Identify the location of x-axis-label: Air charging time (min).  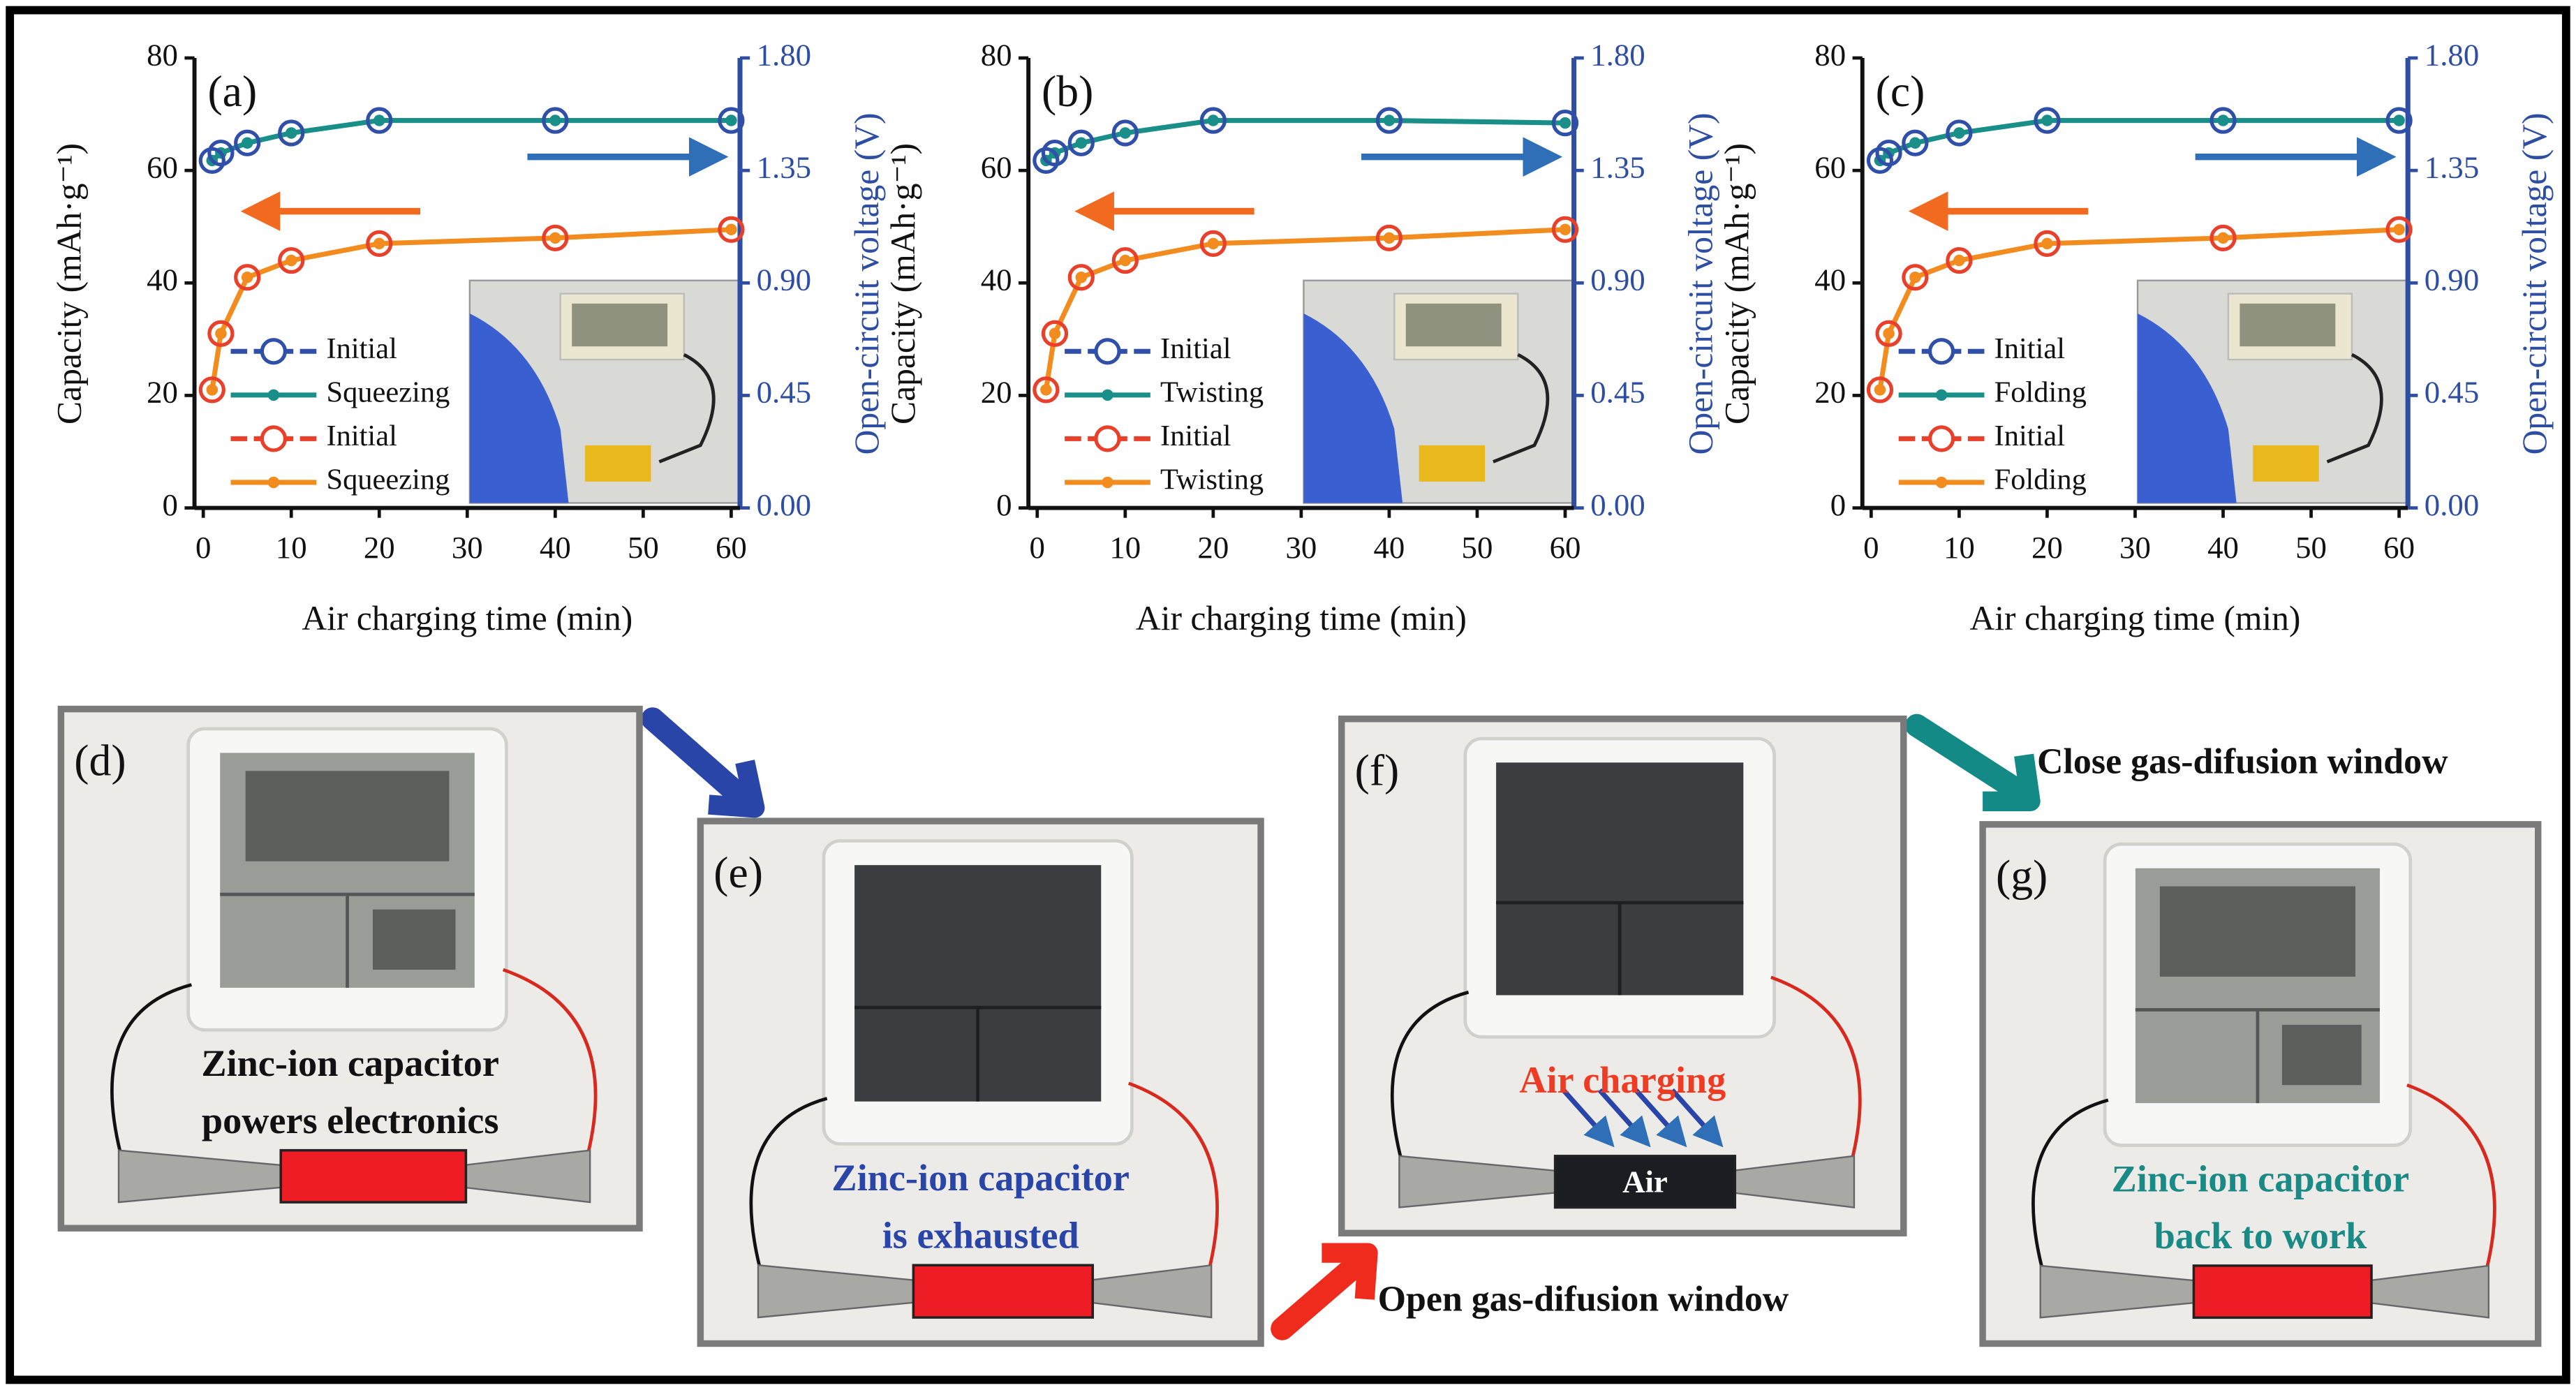
(2134, 618).